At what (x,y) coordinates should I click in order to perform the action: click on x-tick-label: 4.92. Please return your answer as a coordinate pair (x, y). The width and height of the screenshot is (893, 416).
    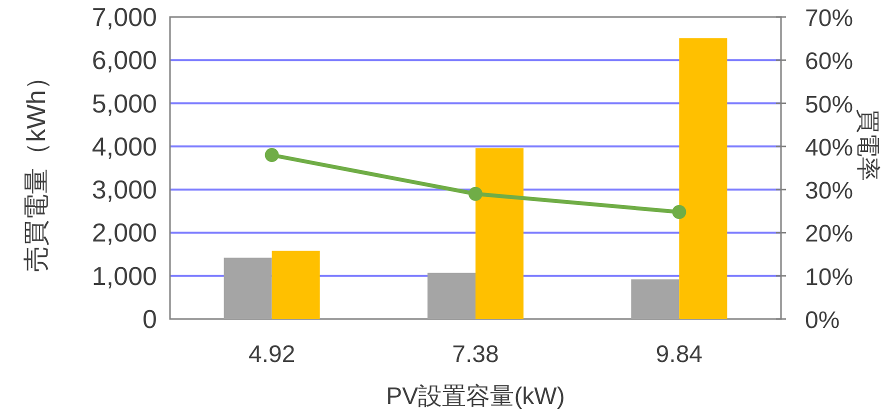
    Looking at the image, I should click on (272, 354).